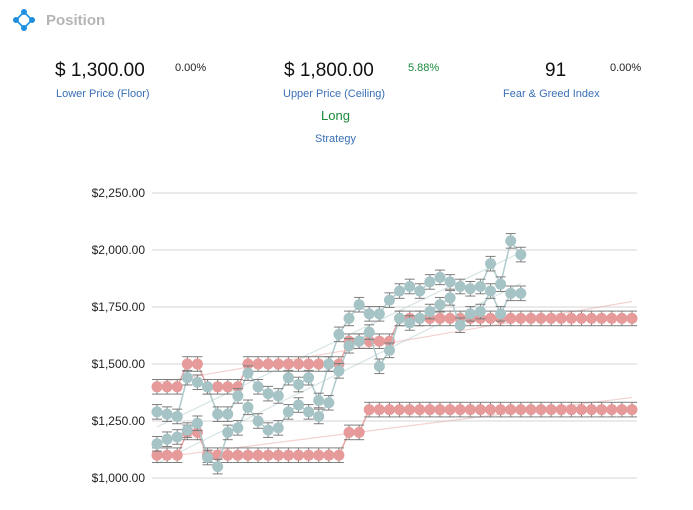 The width and height of the screenshot is (693, 510). What do you see at coordinates (551, 94) in the screenshot?
I see `fear-greed-label: Fear & Greed Index` at bounding box center [551, 94].